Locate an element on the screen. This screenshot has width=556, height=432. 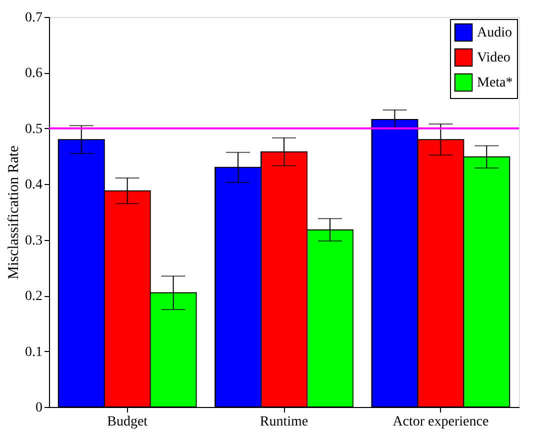
y-tick-label: 0.7 is located at coordinates (33, 18).